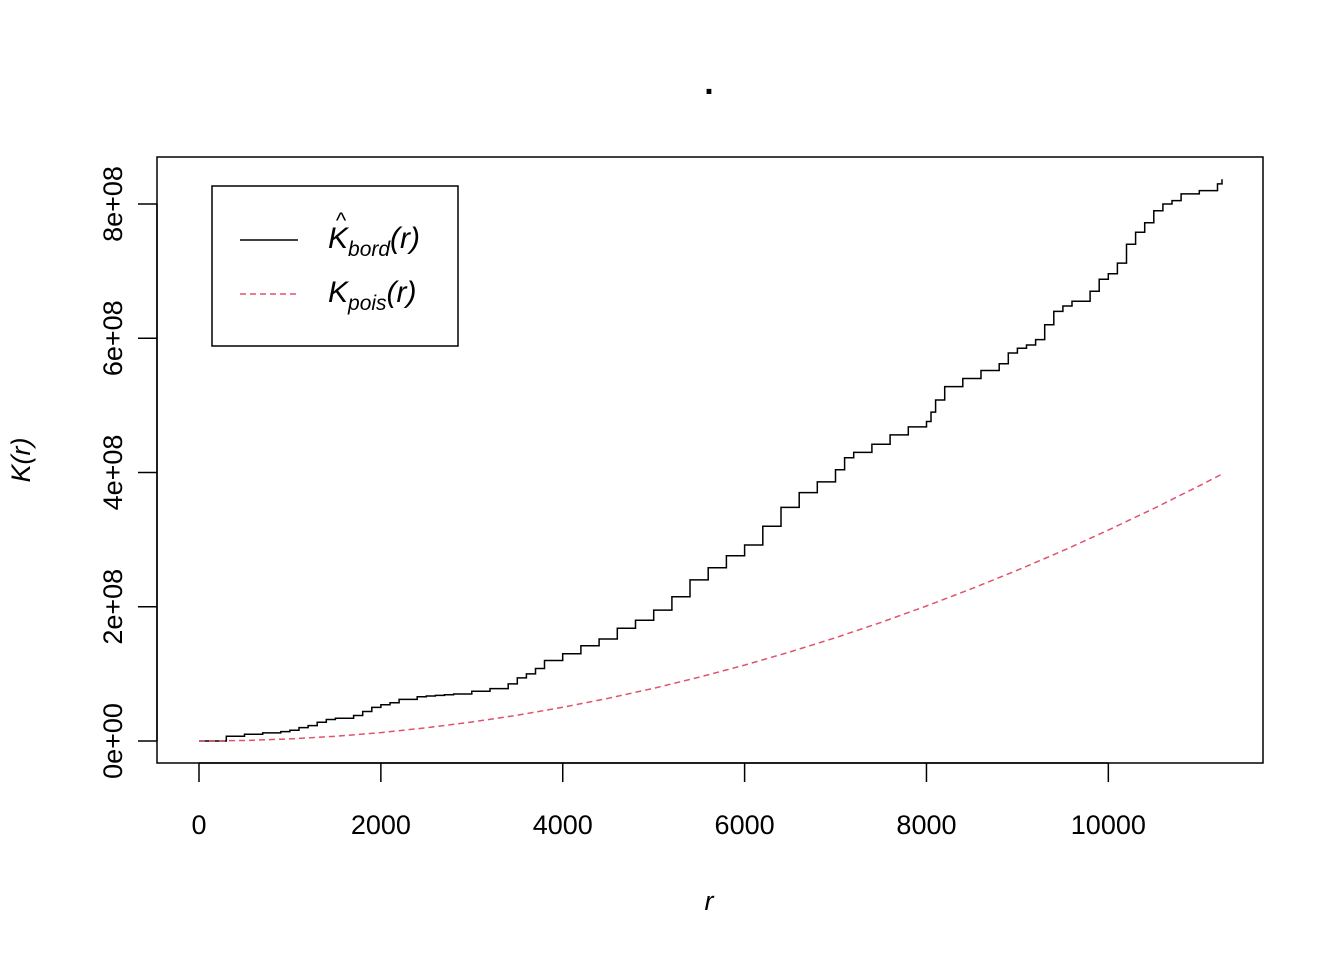 This screenshot has width=1344, height=965. Describe the element at coordinates (113, 204) in the screenshot. I see `y-tick-label: 8e+08` at that location.